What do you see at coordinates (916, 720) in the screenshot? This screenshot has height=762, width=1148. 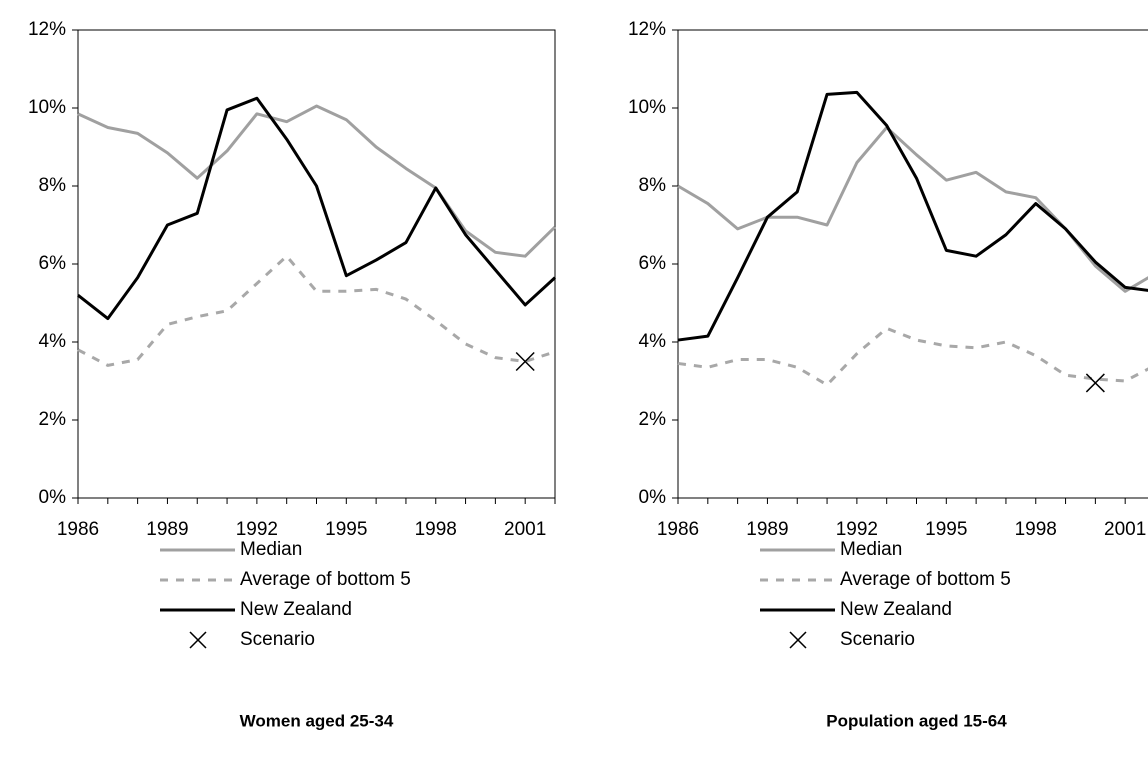 I see `title: Population aged 15-64` at bounding box center [916, 720].